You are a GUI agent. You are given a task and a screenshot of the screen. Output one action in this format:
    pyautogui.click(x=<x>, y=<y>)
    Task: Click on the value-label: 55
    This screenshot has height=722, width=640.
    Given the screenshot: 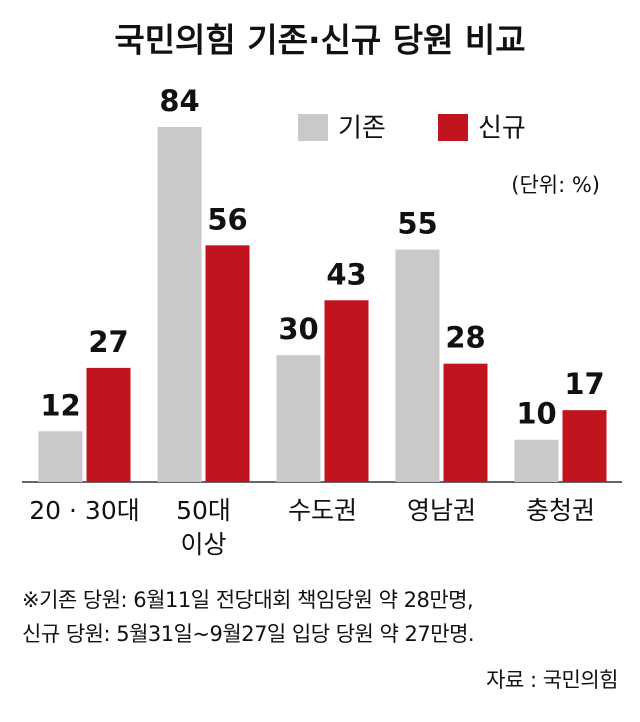 What is the action you would take?
    pyautogui.click(x=417, y=224)
    